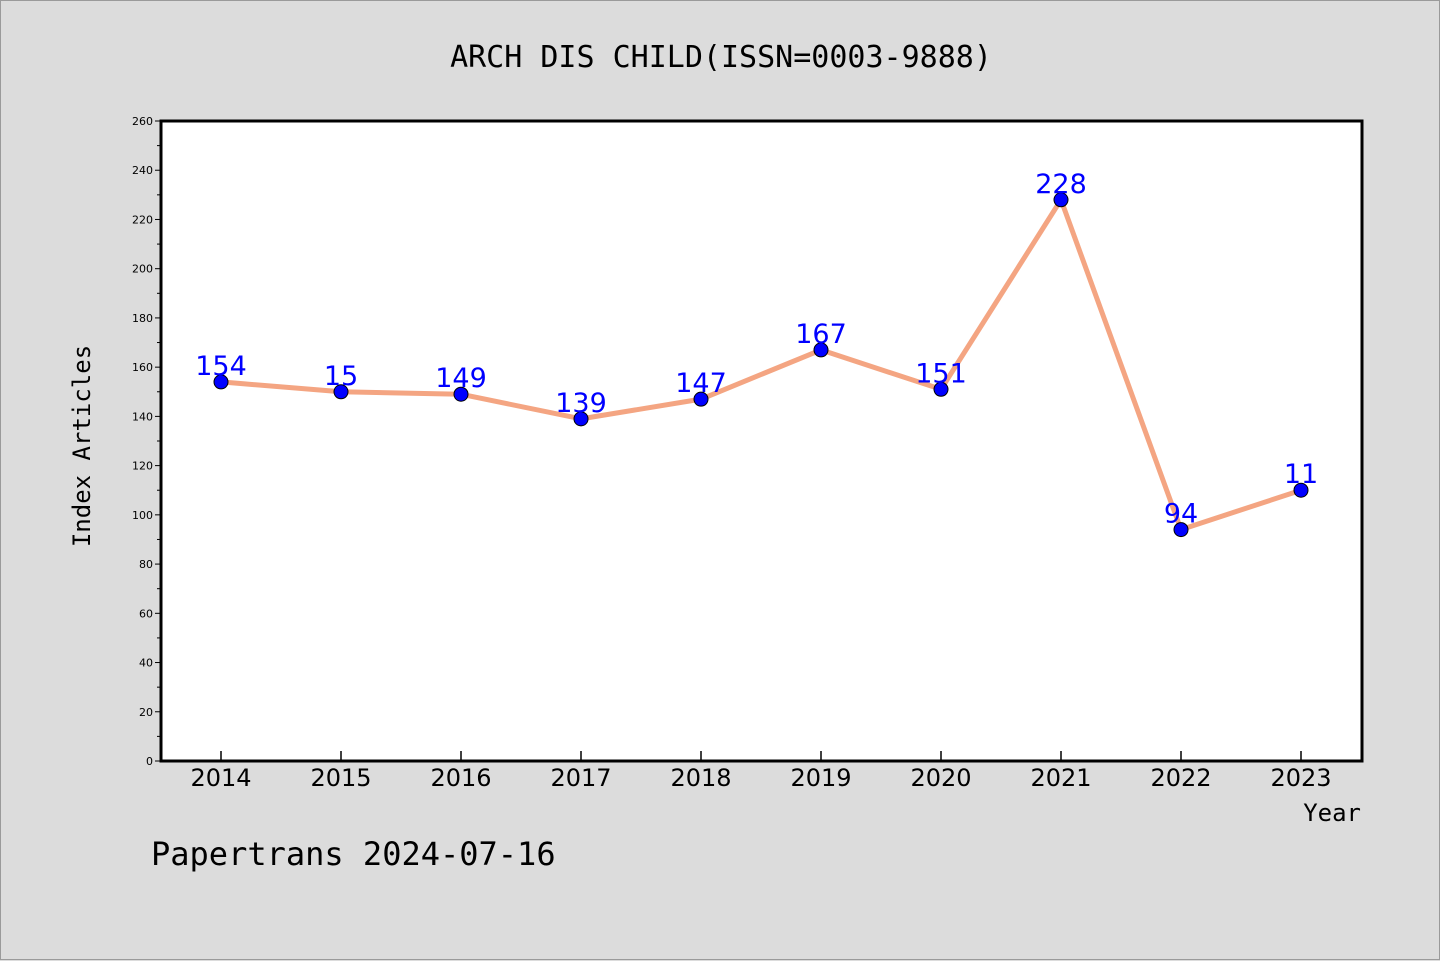  What do you see at coordinates (142, 515) in the screenshot?
I see `y-tick-label: 100` at bounding box center [142, 515].